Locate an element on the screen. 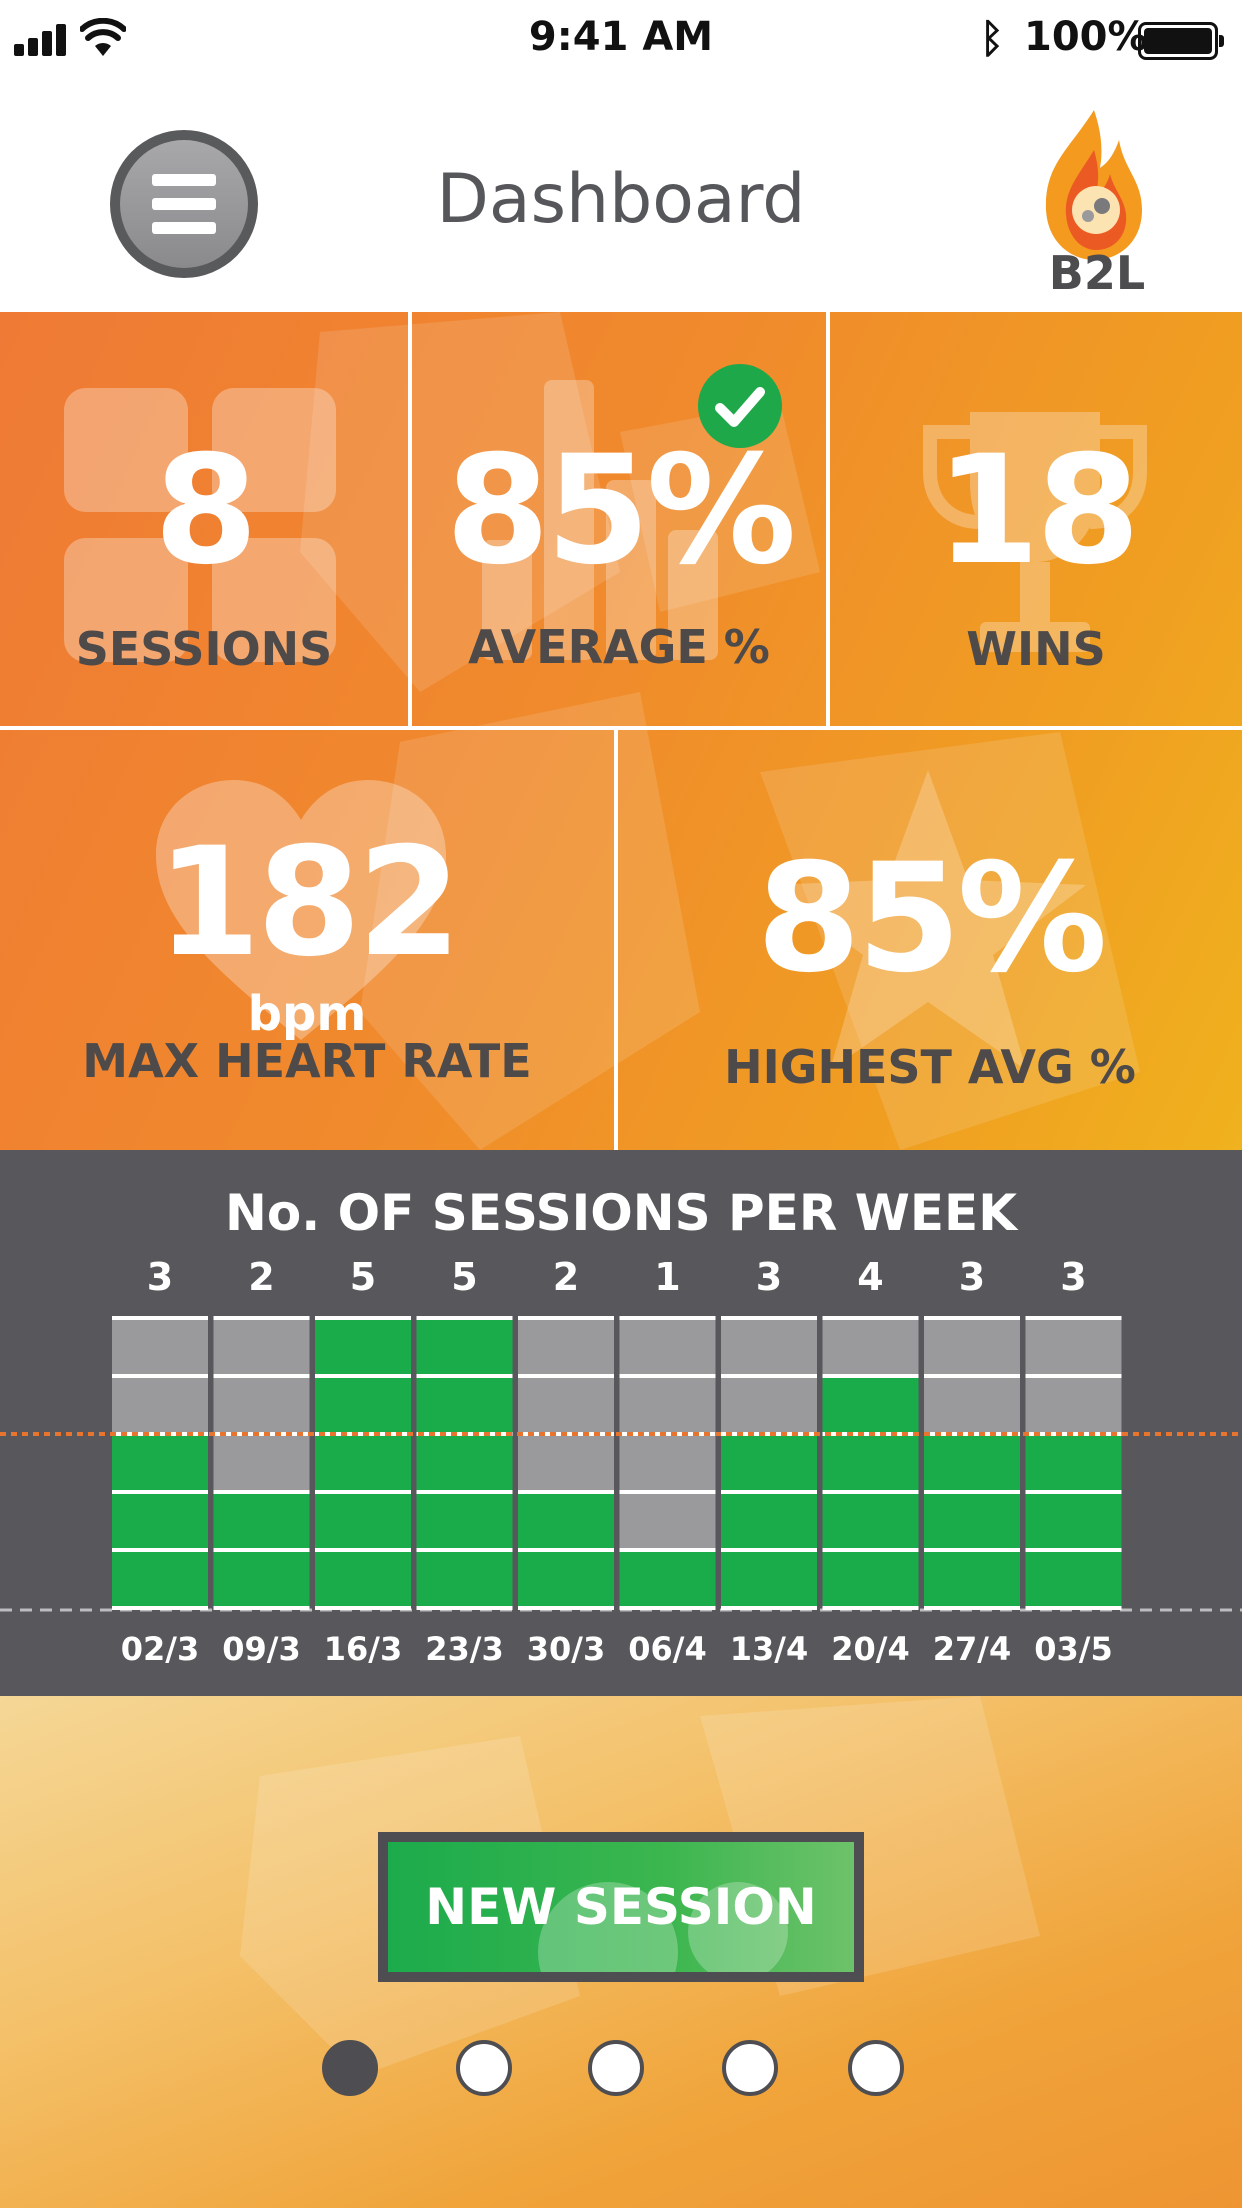 The height and width of the screenshot is (2208, 1242). x-tick-label: 06/4 is located at coordinates (667, 1649).